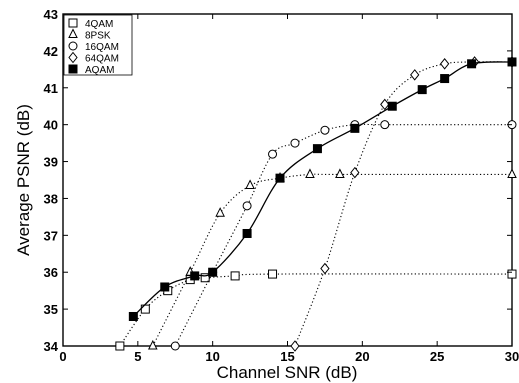 The height and width of the screenshot is (383, 519). I want to click on y-tick-label: 37, so click(51, 235).